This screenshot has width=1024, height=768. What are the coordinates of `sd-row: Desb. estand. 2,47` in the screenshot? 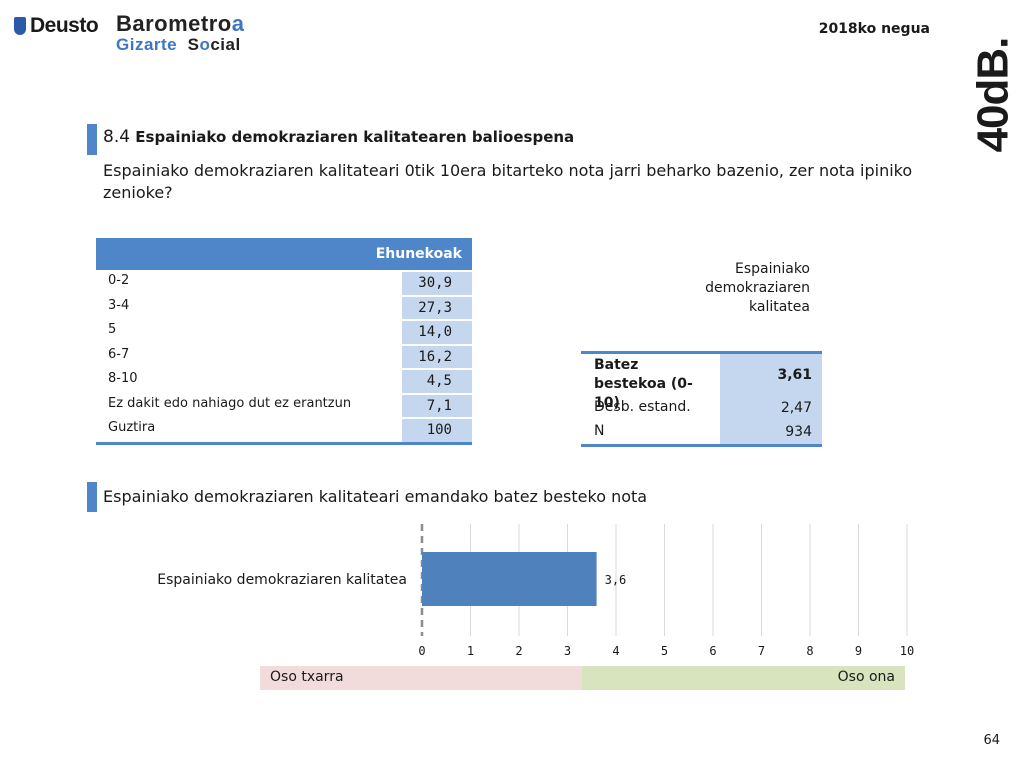 It's located at (701, 408).